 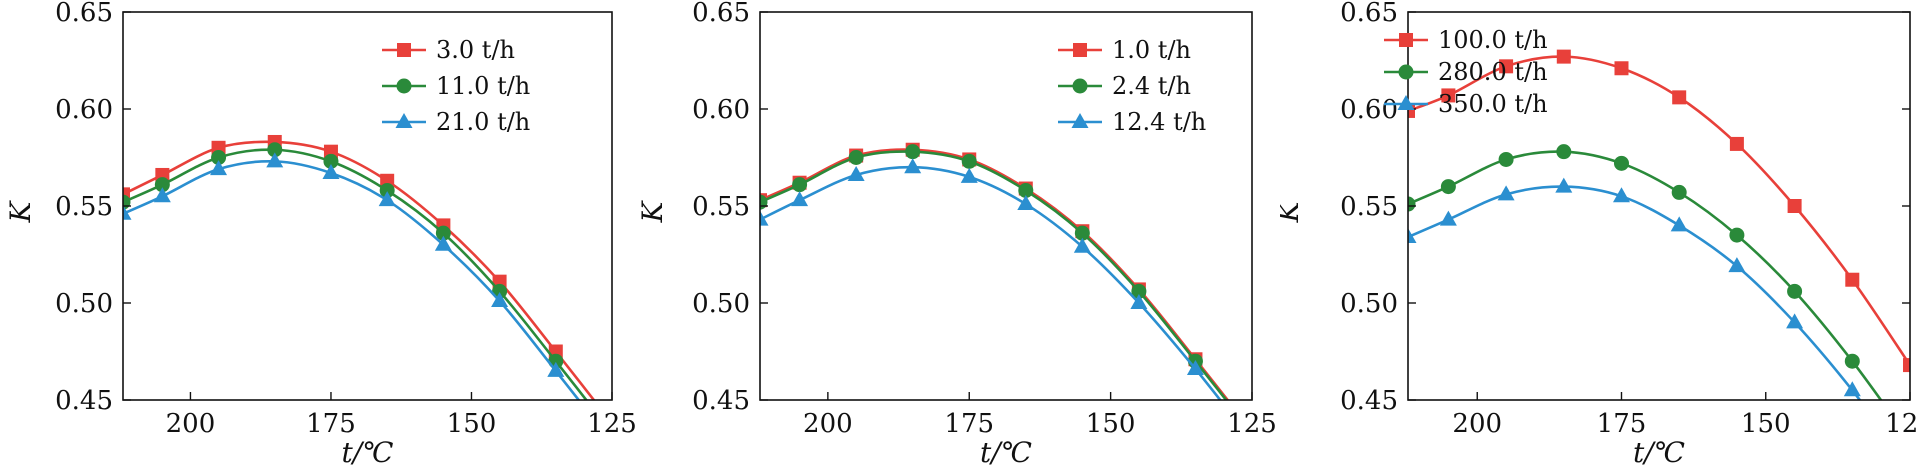 I want to click on legend-label-1: 3.0 t/h, so click(x=475, y=50).